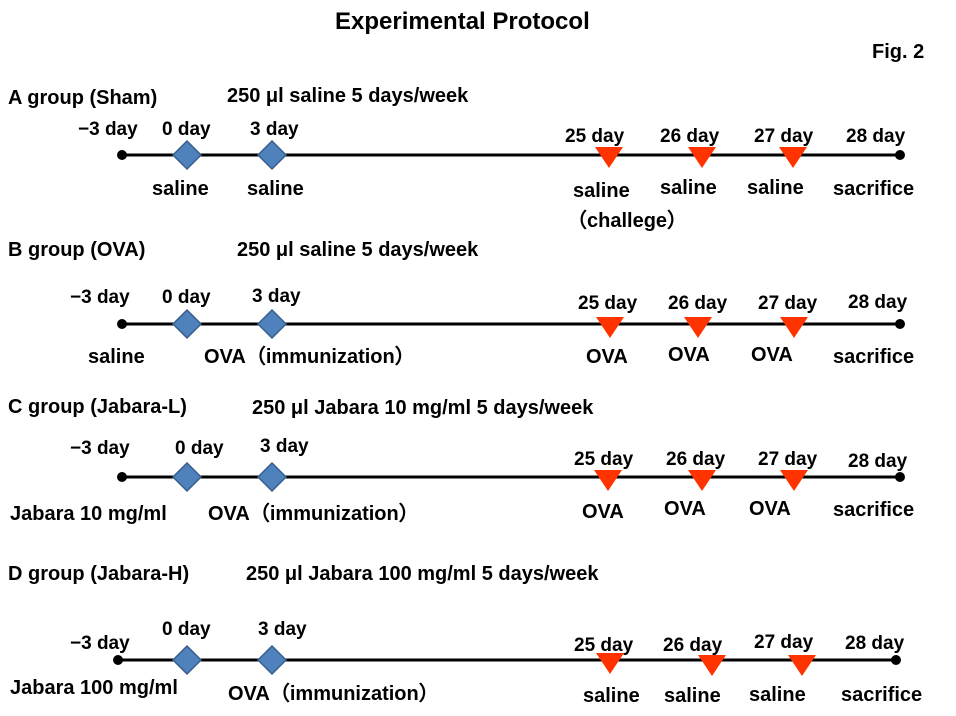 This screenshot has width=956, height=716. I want to click on event-label: Jabara 100 mg/ml, so click(94, 688).